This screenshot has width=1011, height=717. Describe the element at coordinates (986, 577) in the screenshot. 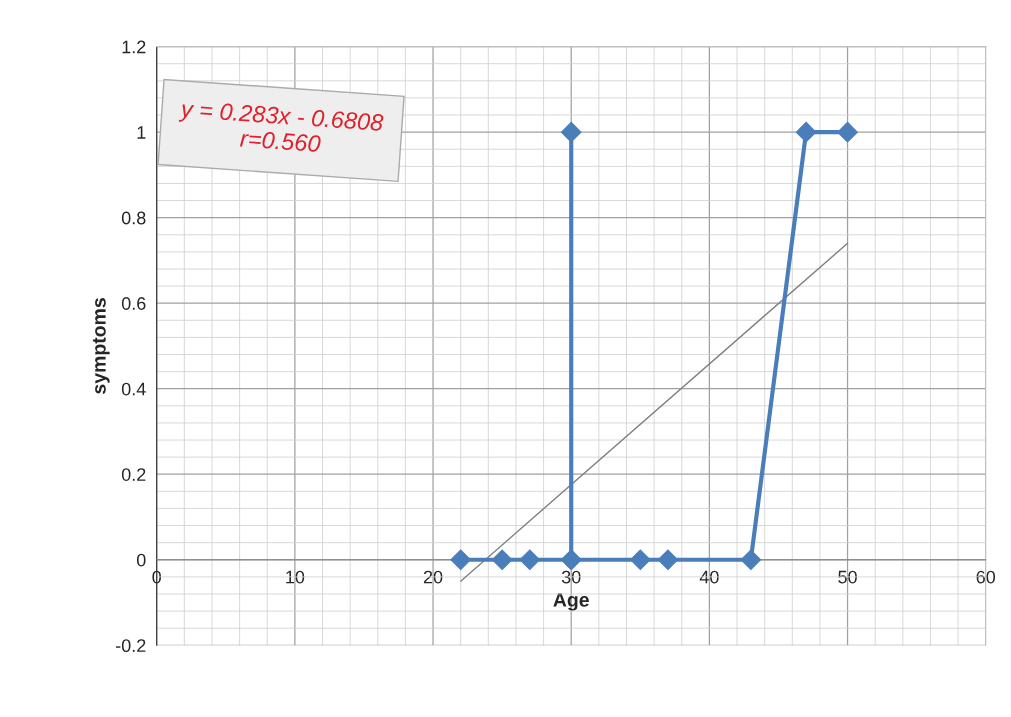

I see `x-tick-label: 60` at that location.